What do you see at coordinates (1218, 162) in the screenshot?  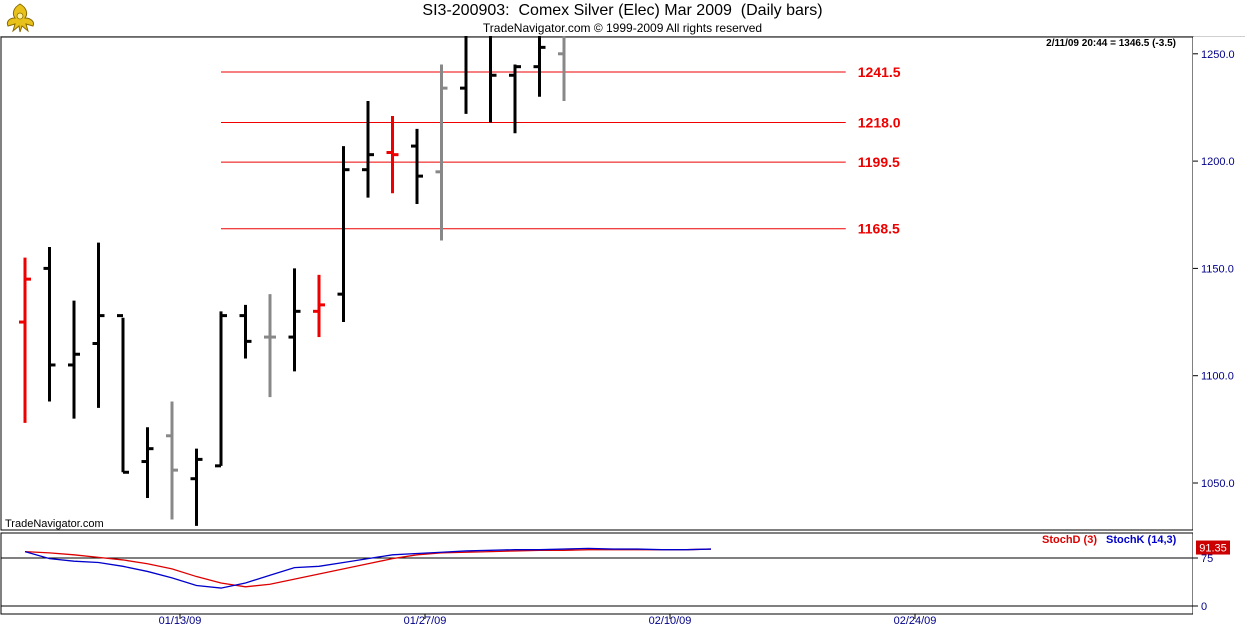 I see `price-axis-label: 1200.0` at bounding box center [1218, 162].